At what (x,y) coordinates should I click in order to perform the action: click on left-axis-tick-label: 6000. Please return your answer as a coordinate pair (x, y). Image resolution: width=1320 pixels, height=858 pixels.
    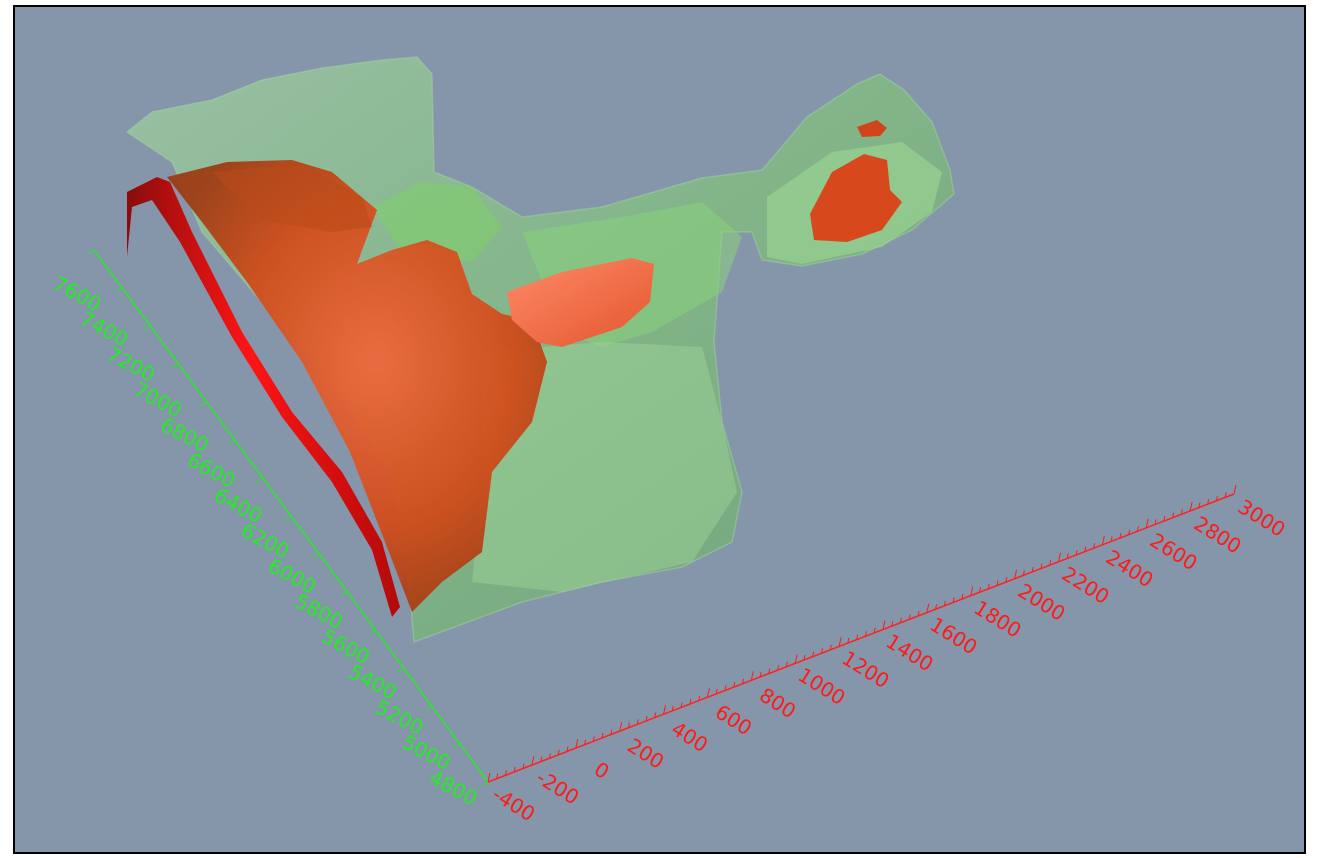
    Looking at the image, I should click on (292, 576).